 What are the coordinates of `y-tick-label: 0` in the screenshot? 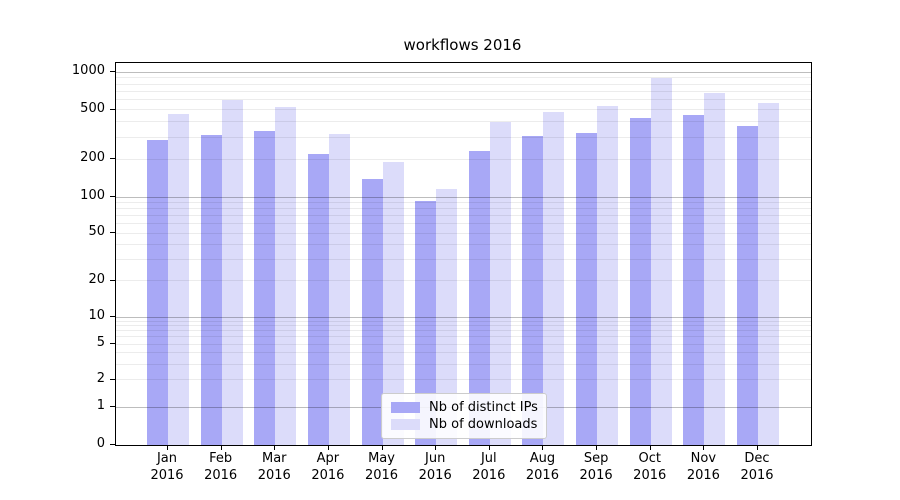 It's located at (100, 443).